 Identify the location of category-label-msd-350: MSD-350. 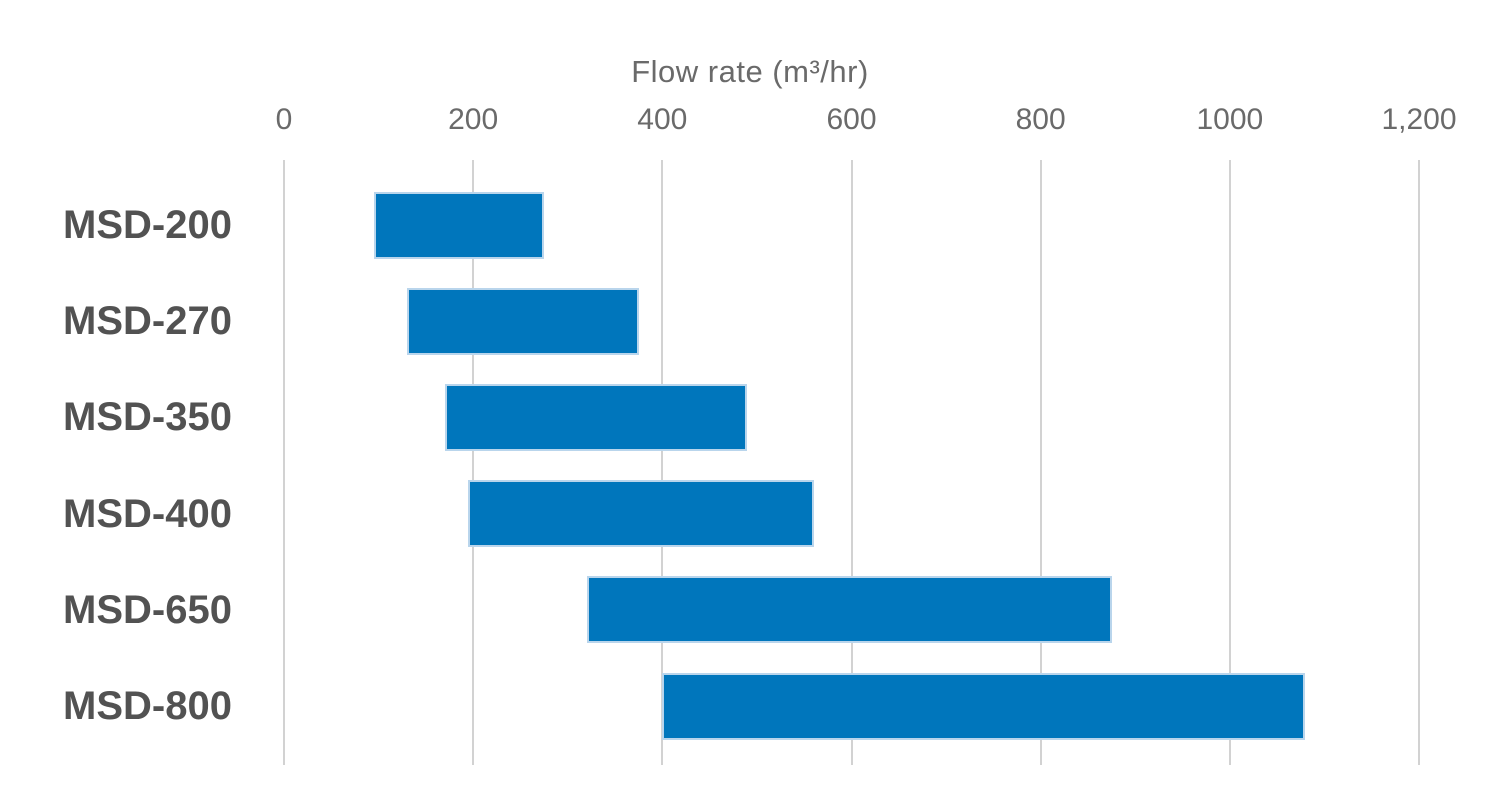
(147, 417).